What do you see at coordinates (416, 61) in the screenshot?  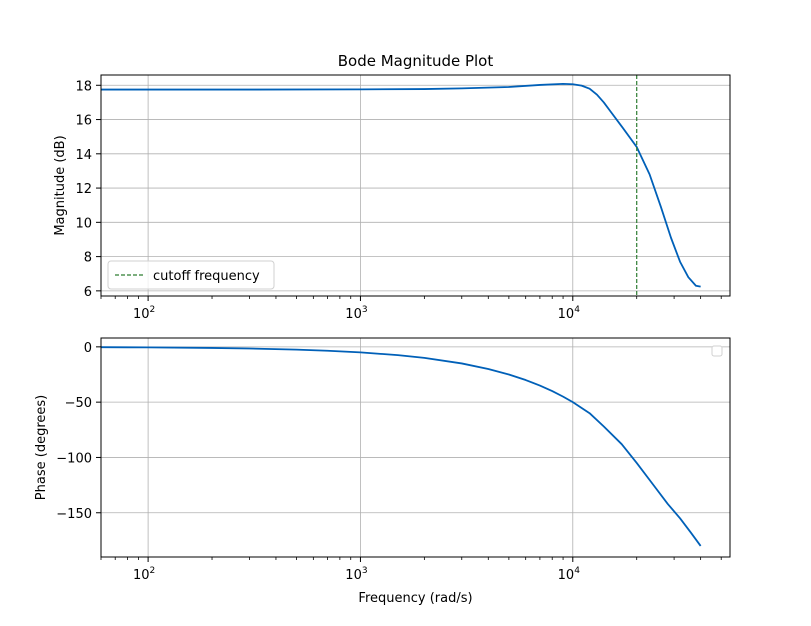 I see `chart-title: Bode Magnitude Plot` at bounding box center [416, 61].